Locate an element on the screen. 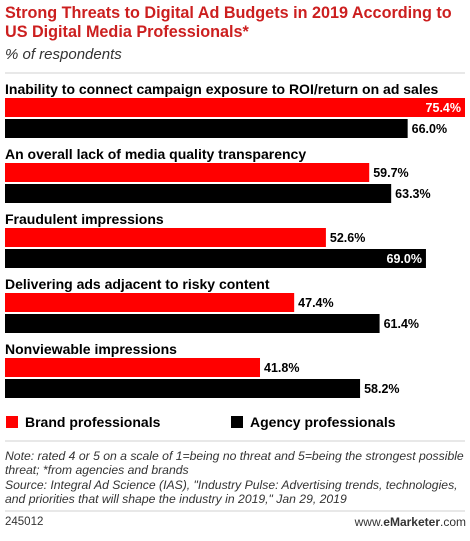  category-label: Fraudulent impressions is located at coordinates (84, 219).